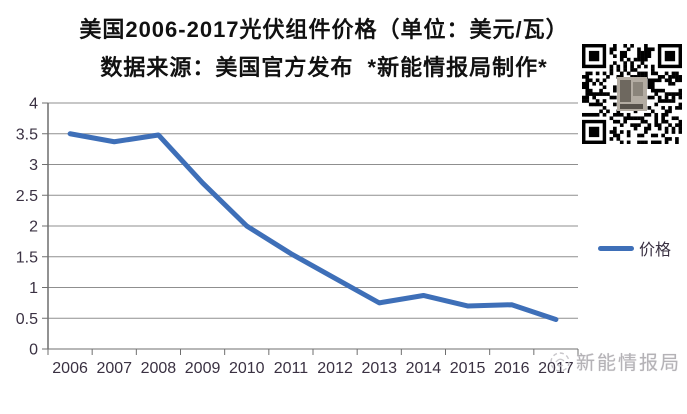 The width and height of the screenshot is (687, 414). Describe the element at coordinates (655, 250) in the screenshot. I see `legend-label: 价格` at that location.